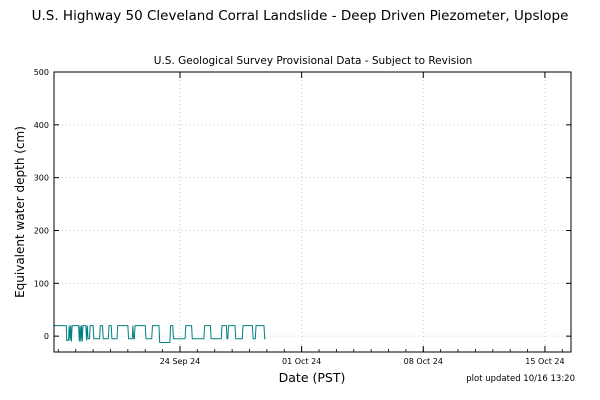 Image resolution: width=600 pixels, height=400 pixels. Describe the element at coordinates (46, 336) in the screenshot. I see `y-tick-label: 0` at that location.